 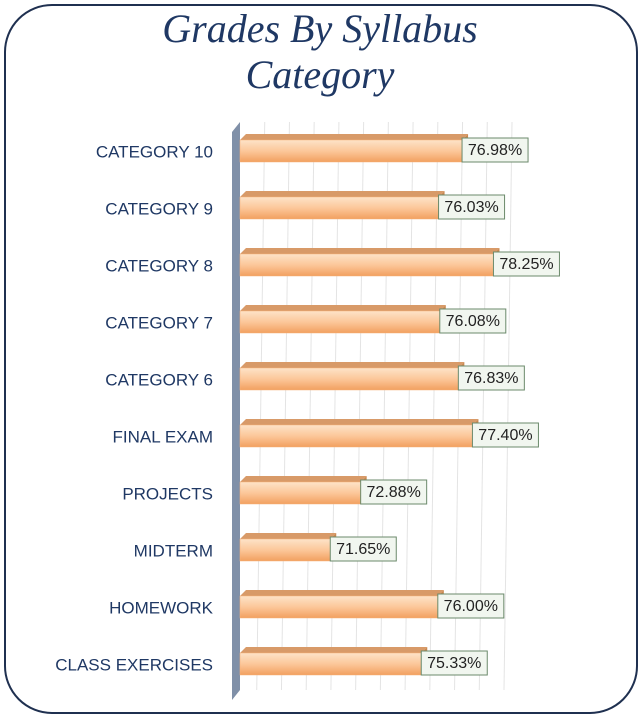 I want to click on value-label: 76.08%, so click(x=473, y=321).